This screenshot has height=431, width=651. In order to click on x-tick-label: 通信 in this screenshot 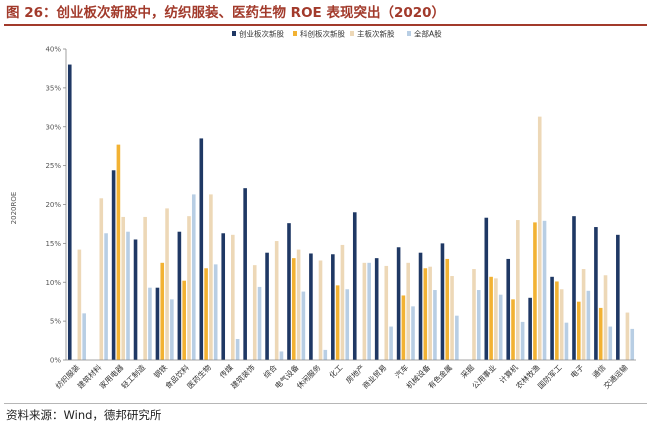, I will do `click(599, 371)`.